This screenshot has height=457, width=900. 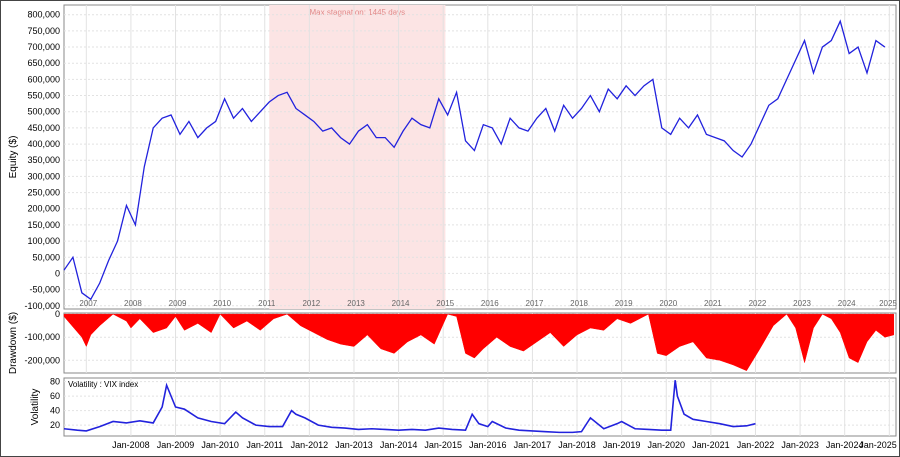 I want to click on year-label: 2016, so click(x=490, y=303).